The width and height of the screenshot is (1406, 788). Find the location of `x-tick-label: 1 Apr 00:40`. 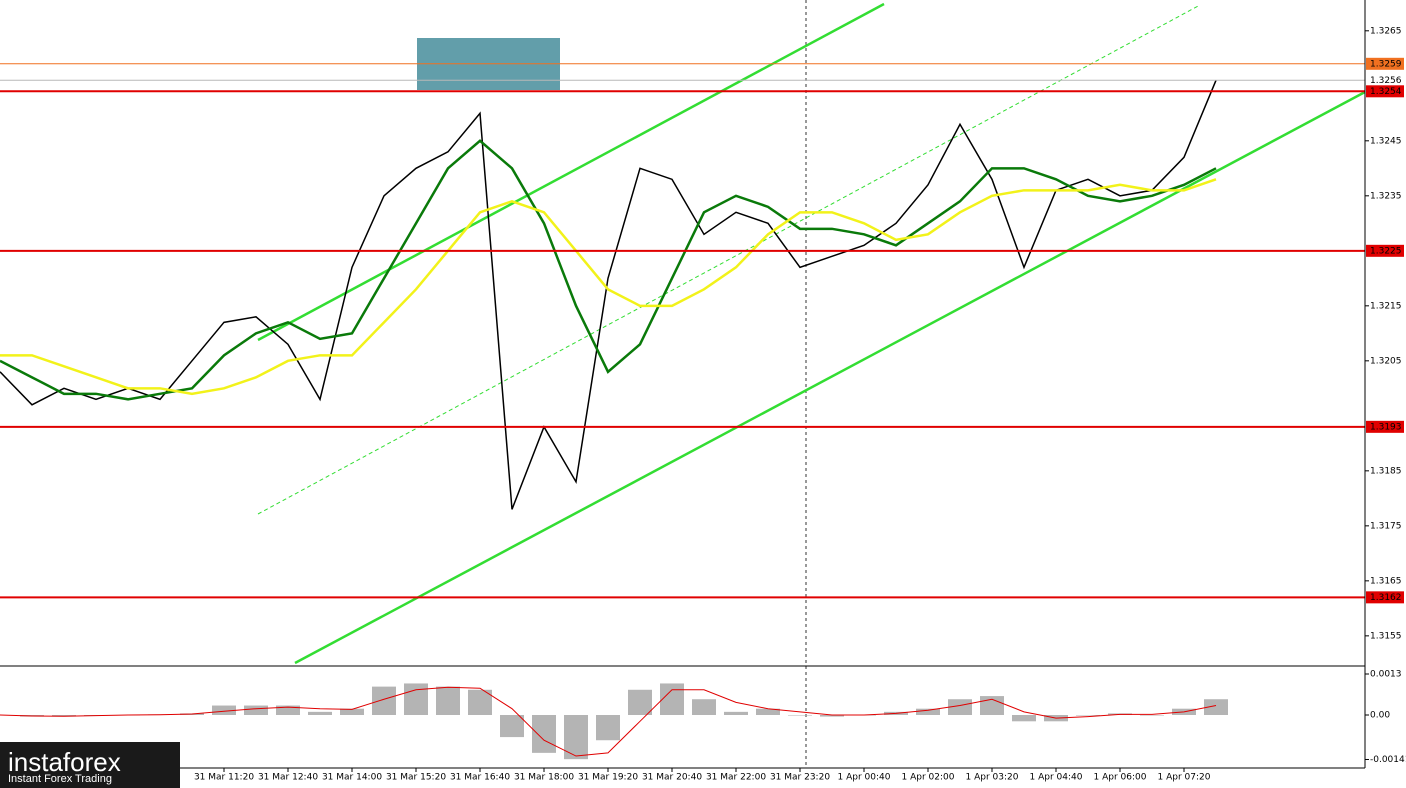

x-tick-label: 1 Apr 00:40 is located at coordinates (864, 778).